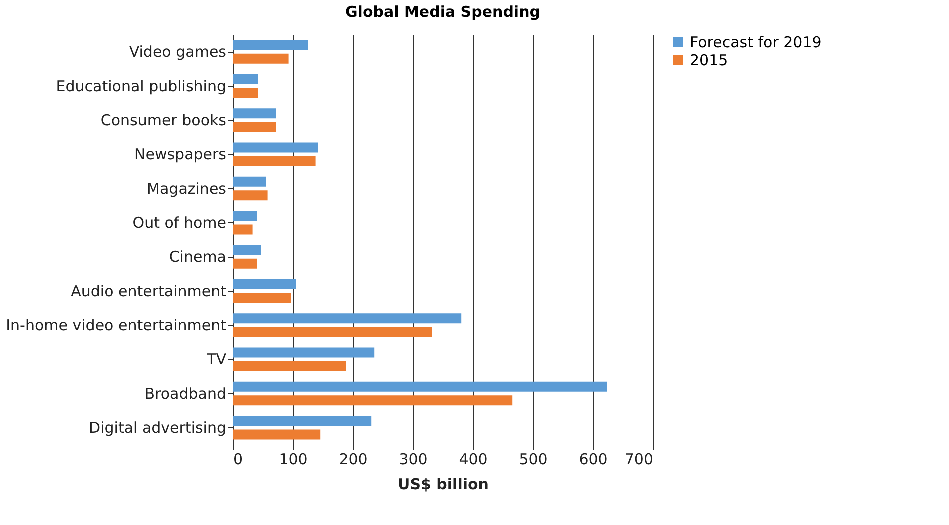  I want to click on legend-label: 2015, so click(709, 61).